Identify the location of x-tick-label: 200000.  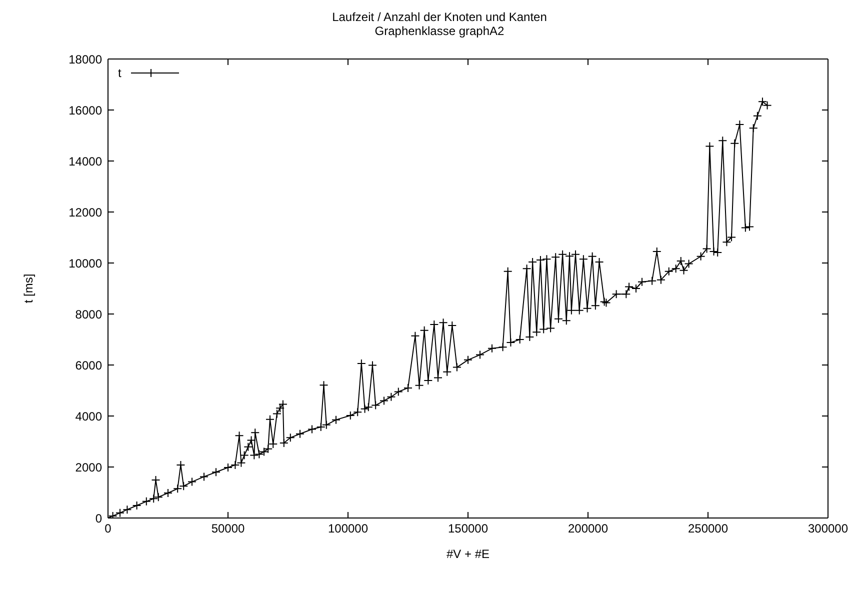
(588, 529).